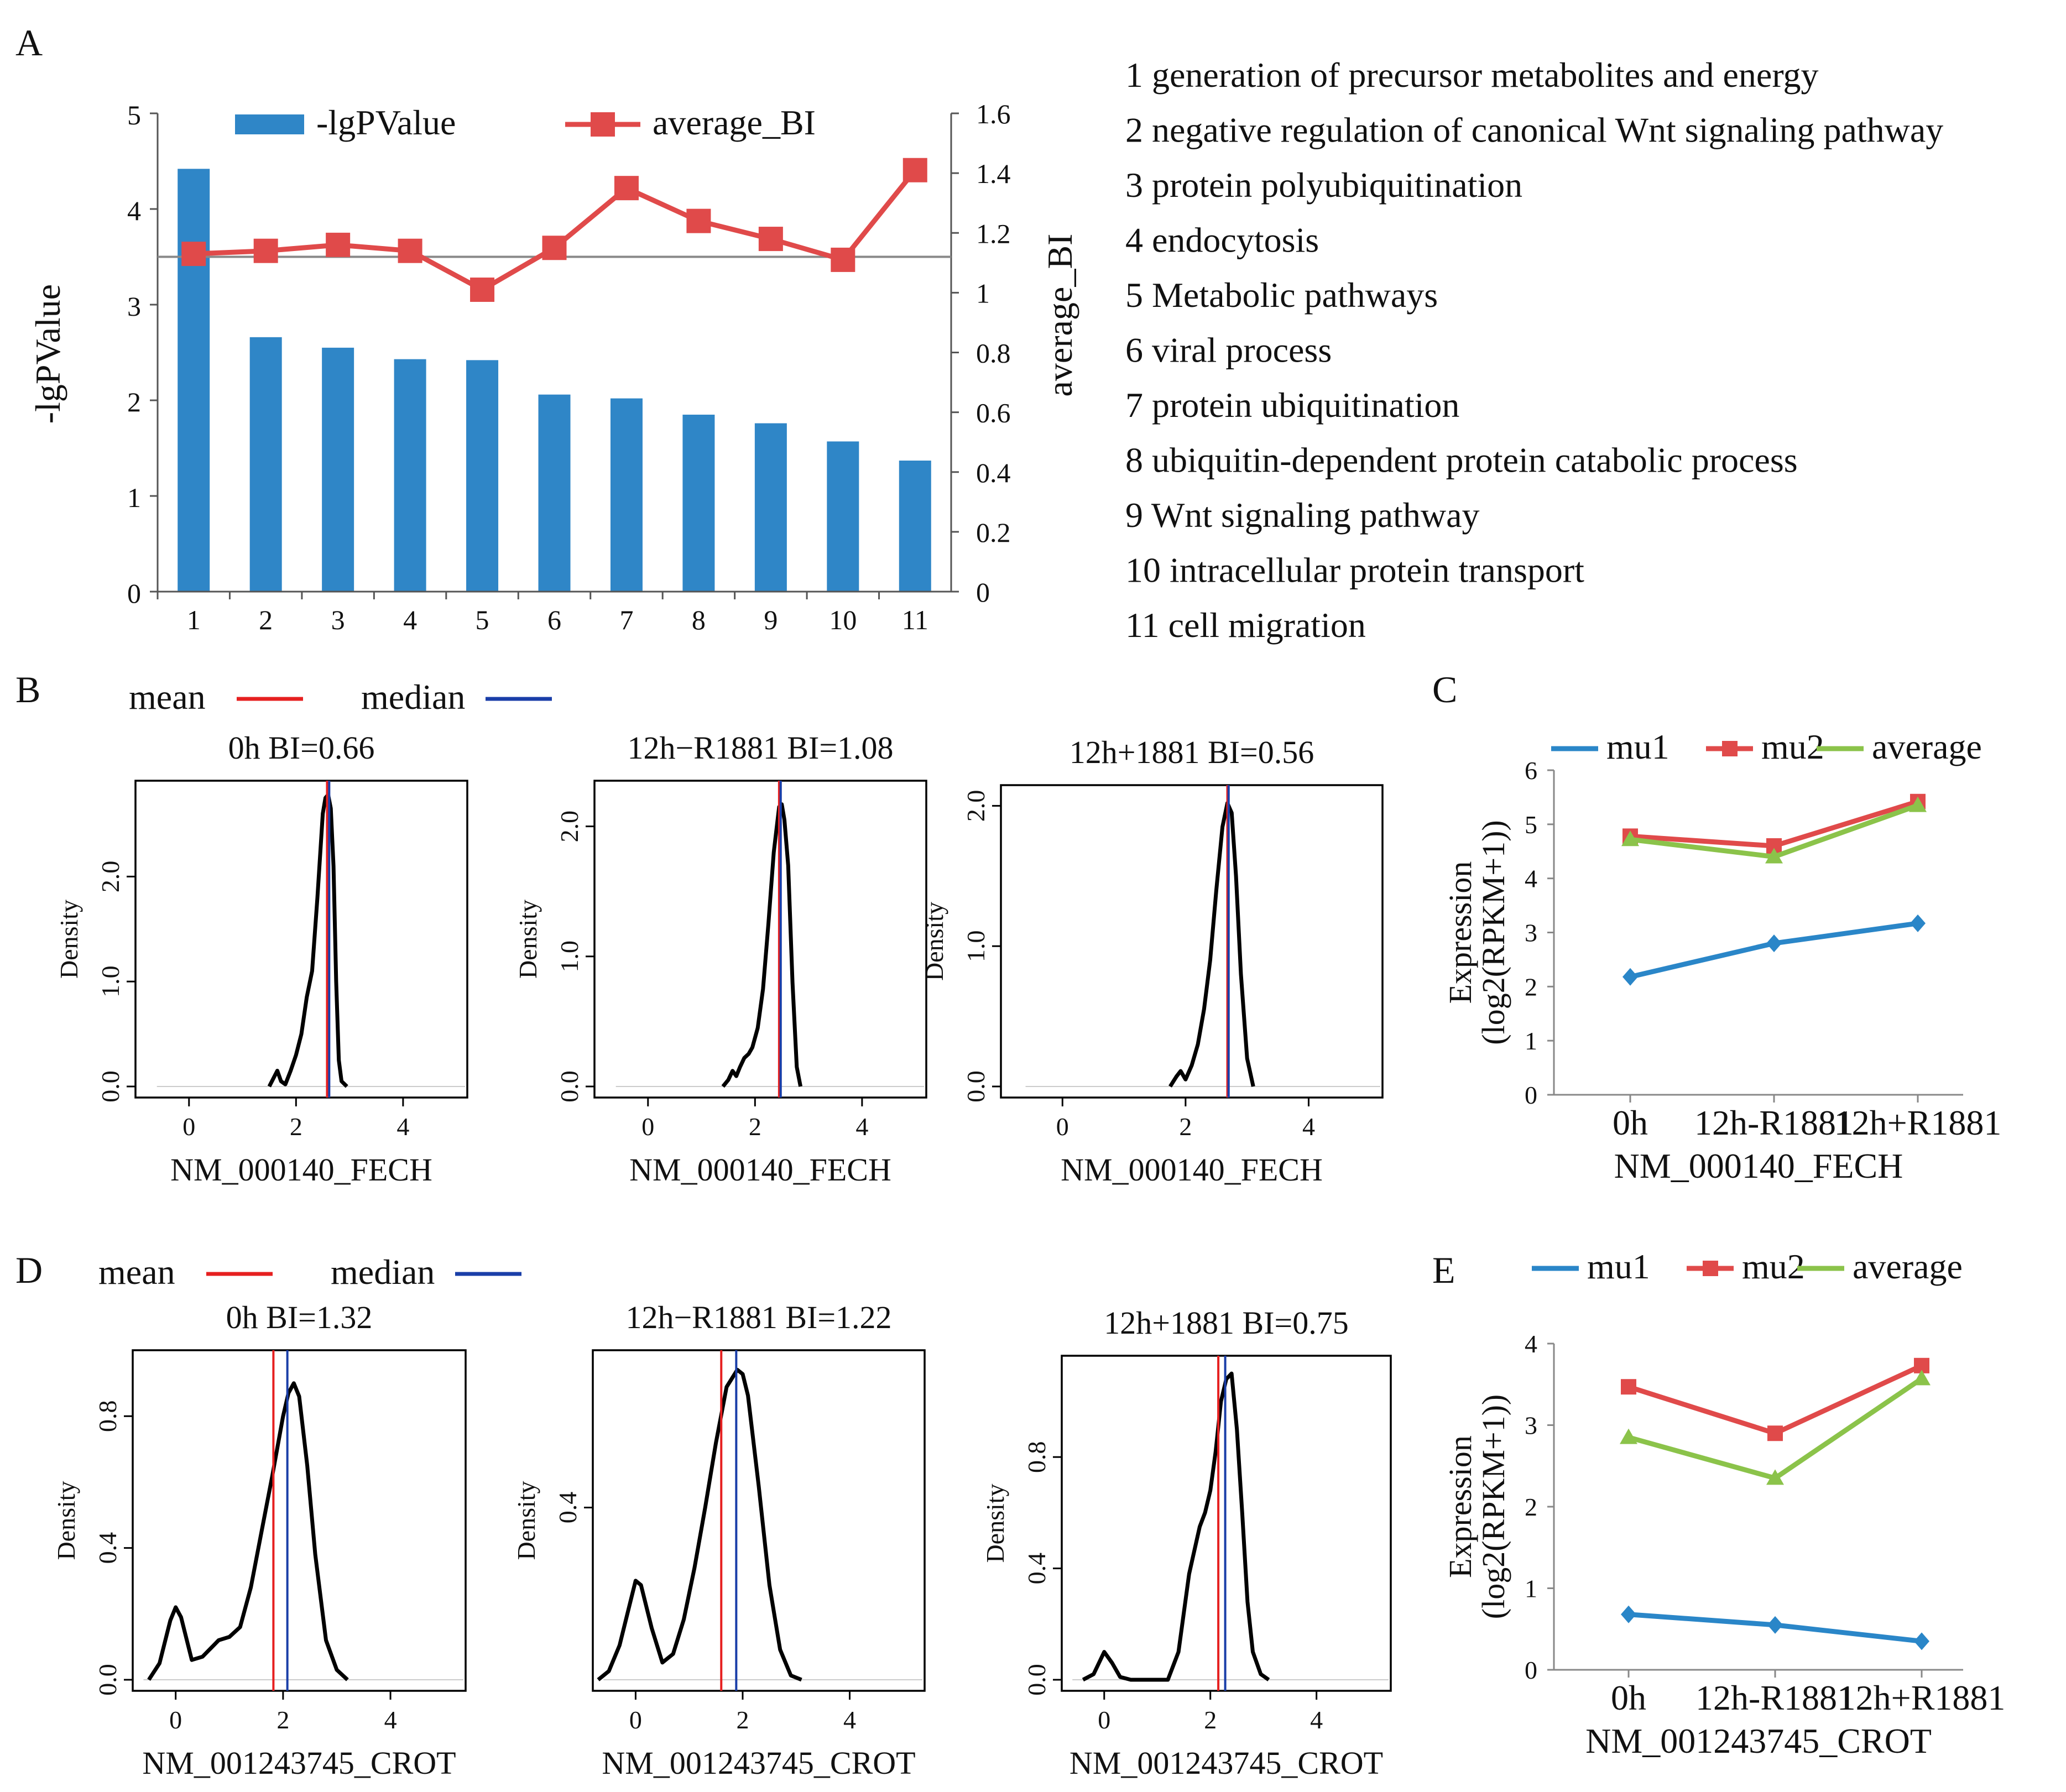  What do you see at coordinates (1059, 315) in the screenshot?
I see `y2-axis-label: average_BI` at bounding box center [1059, 315].